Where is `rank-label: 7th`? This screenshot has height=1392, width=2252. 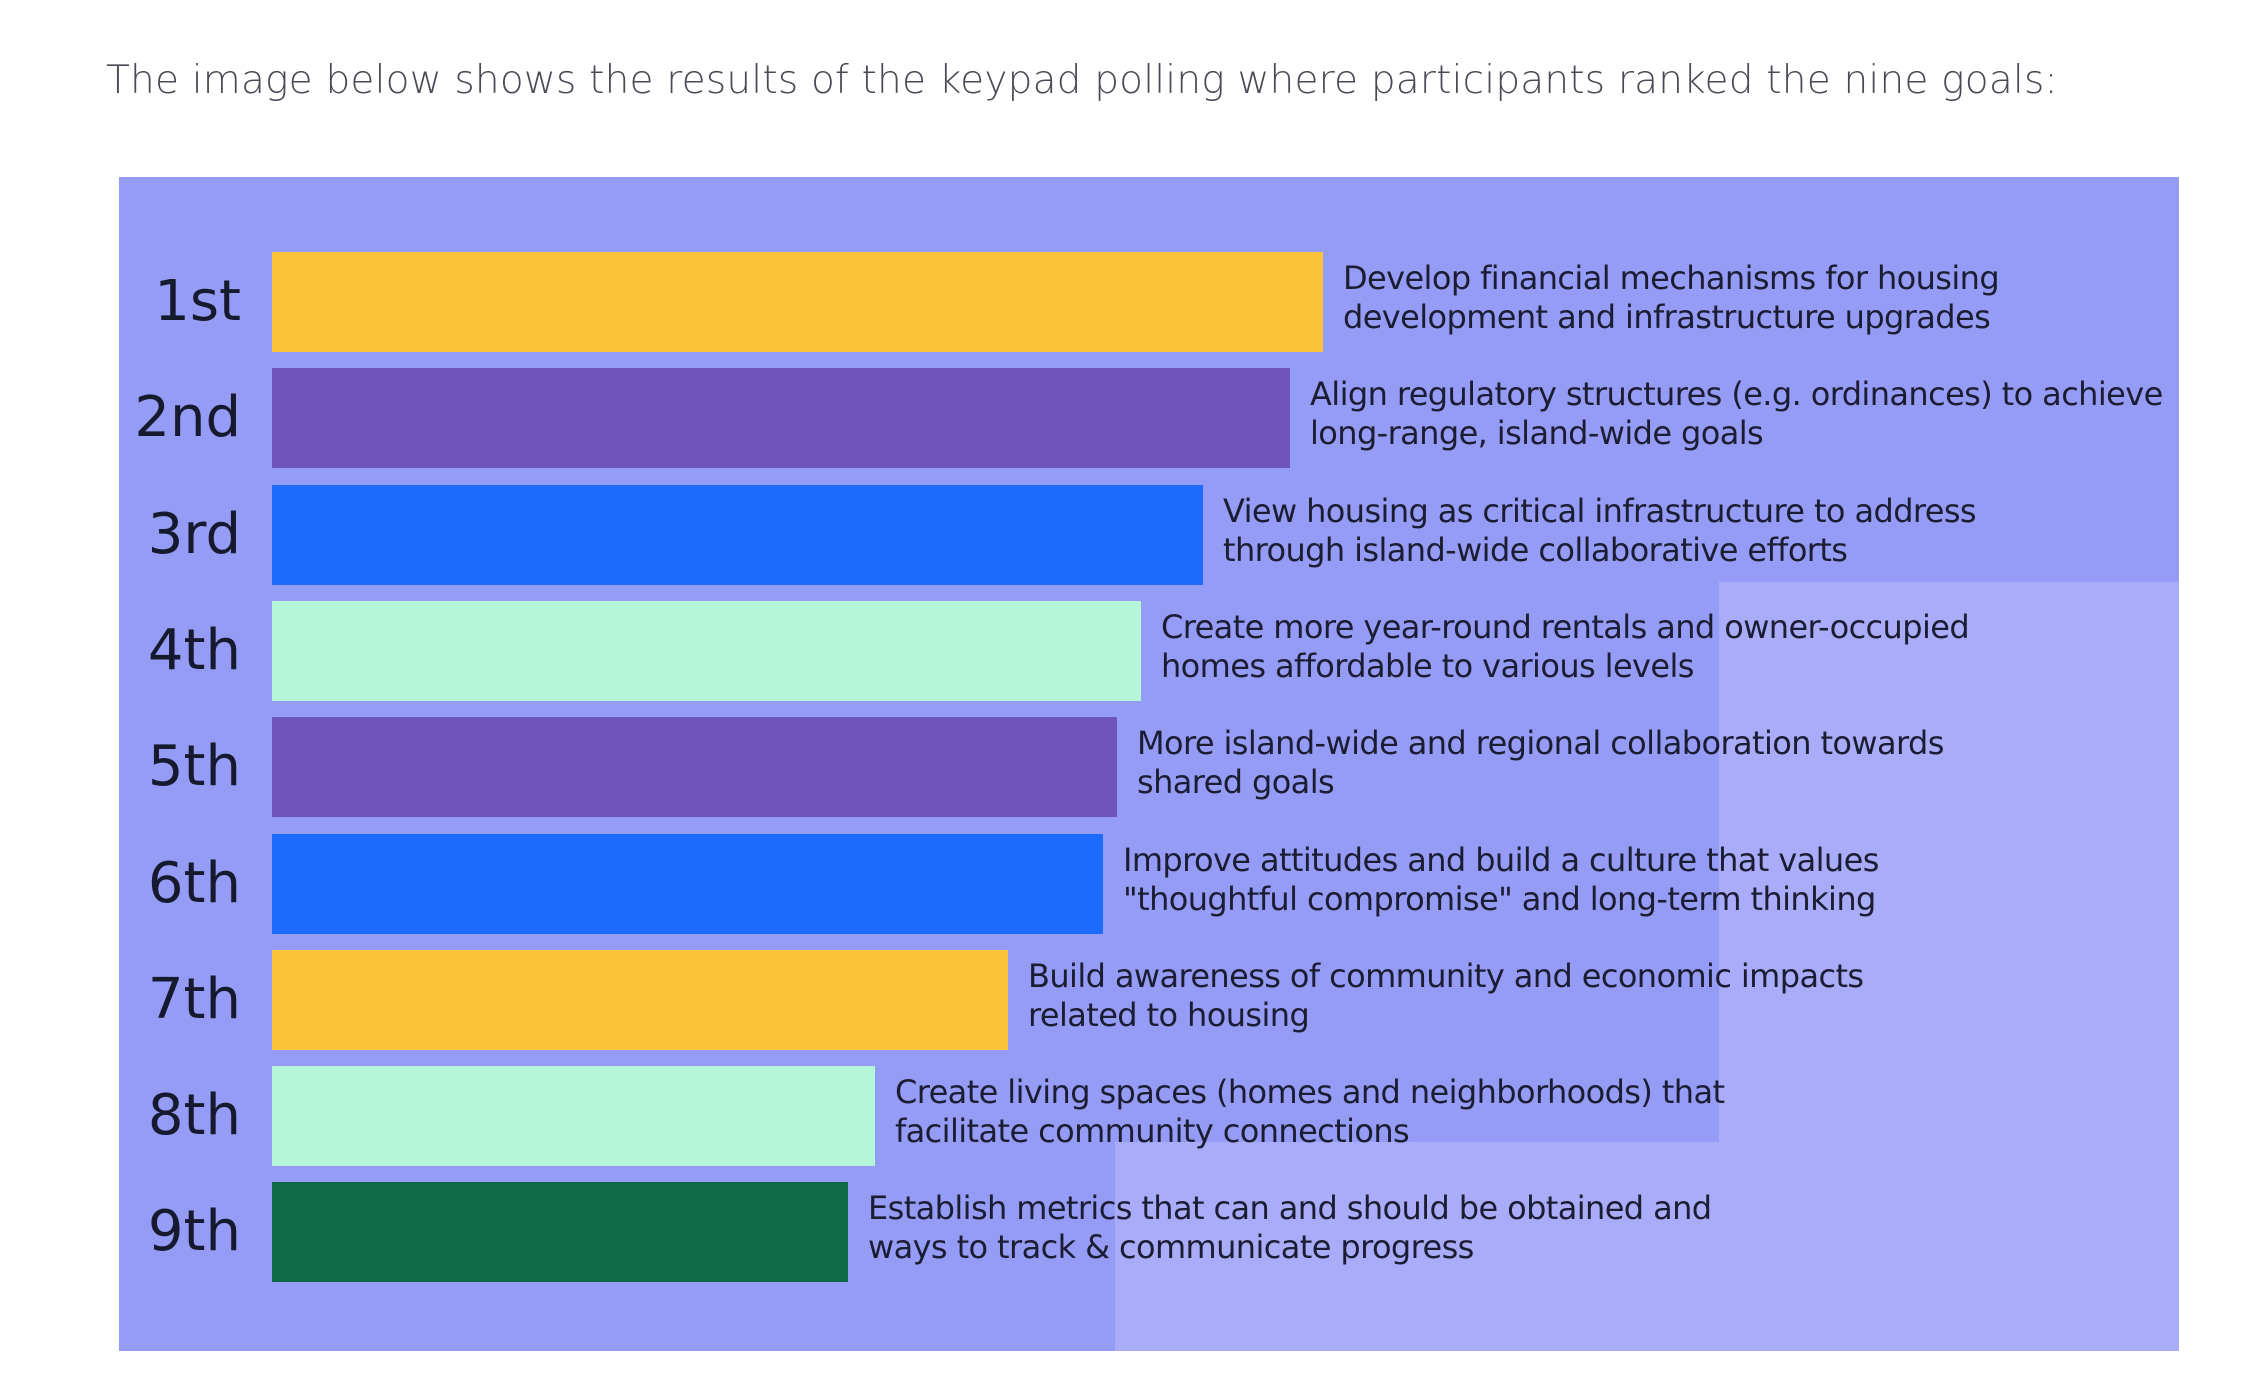
rank-label: 7th is located at coordinates (194, 999).